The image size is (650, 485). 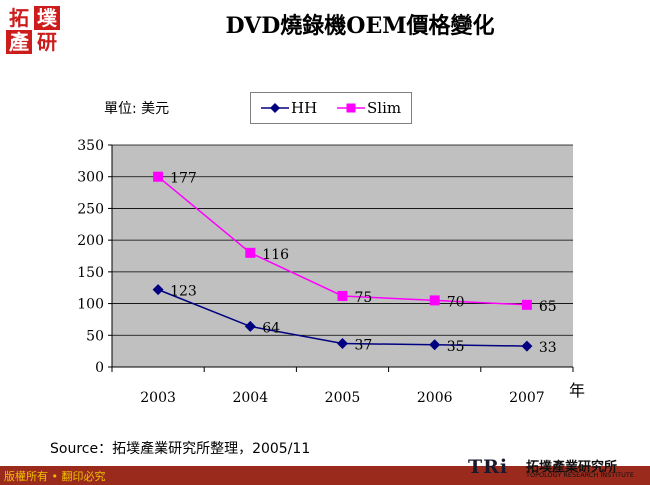 I want to click on data-label-slim: 65, so click(x=548, y=307).